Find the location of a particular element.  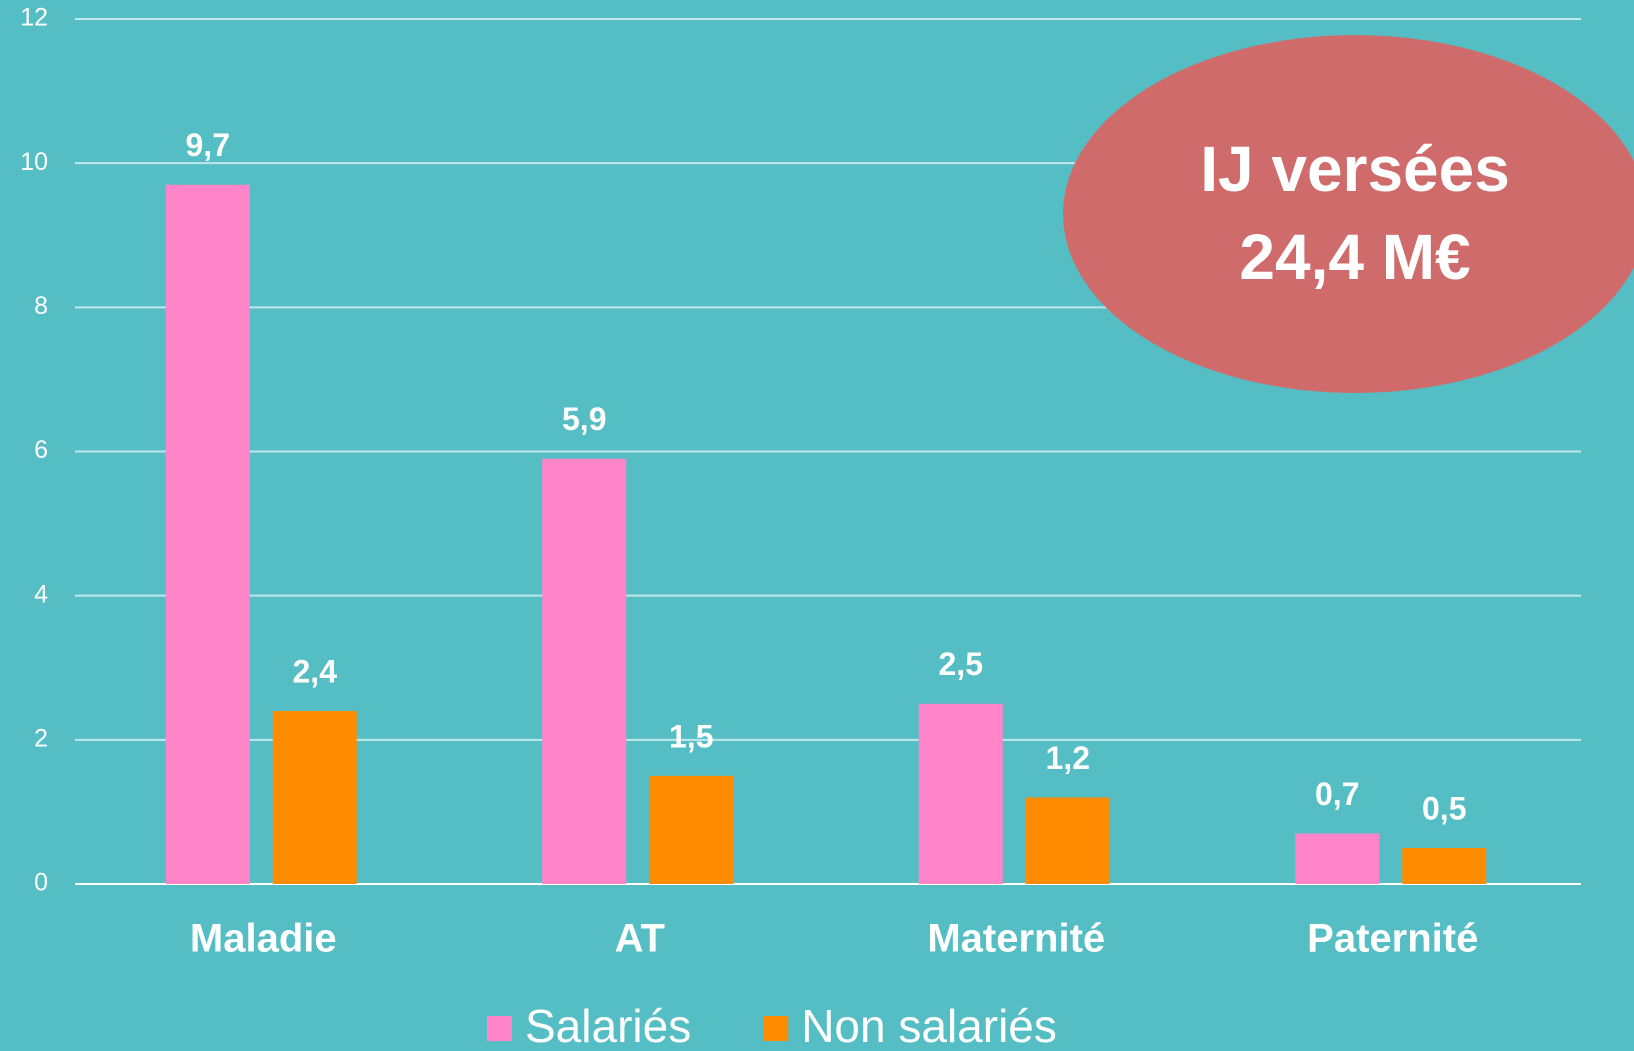

value-label: 1,5 is located at coordinates (691, 736).